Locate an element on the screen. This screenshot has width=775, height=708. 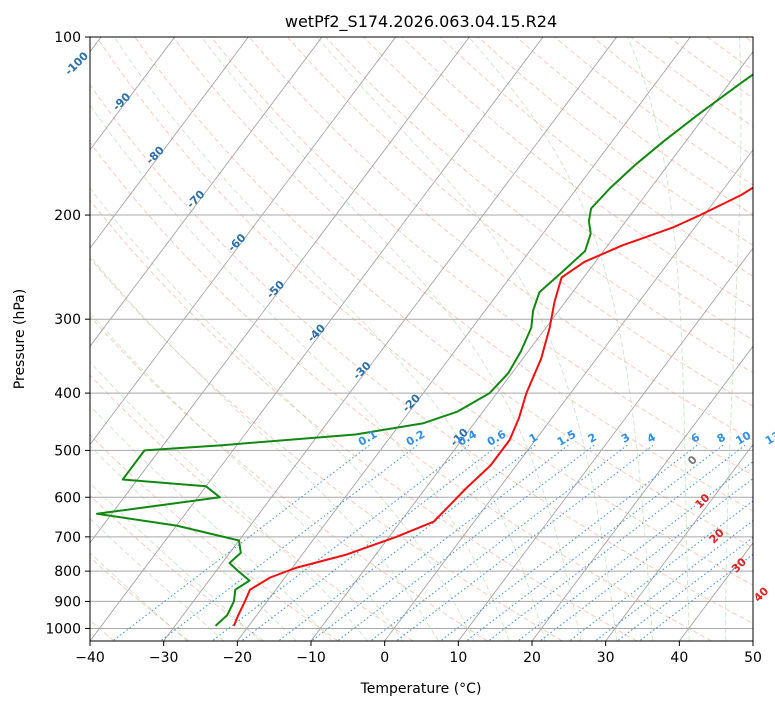
y-tick-label: 200 is located at coordinates (67, 216).